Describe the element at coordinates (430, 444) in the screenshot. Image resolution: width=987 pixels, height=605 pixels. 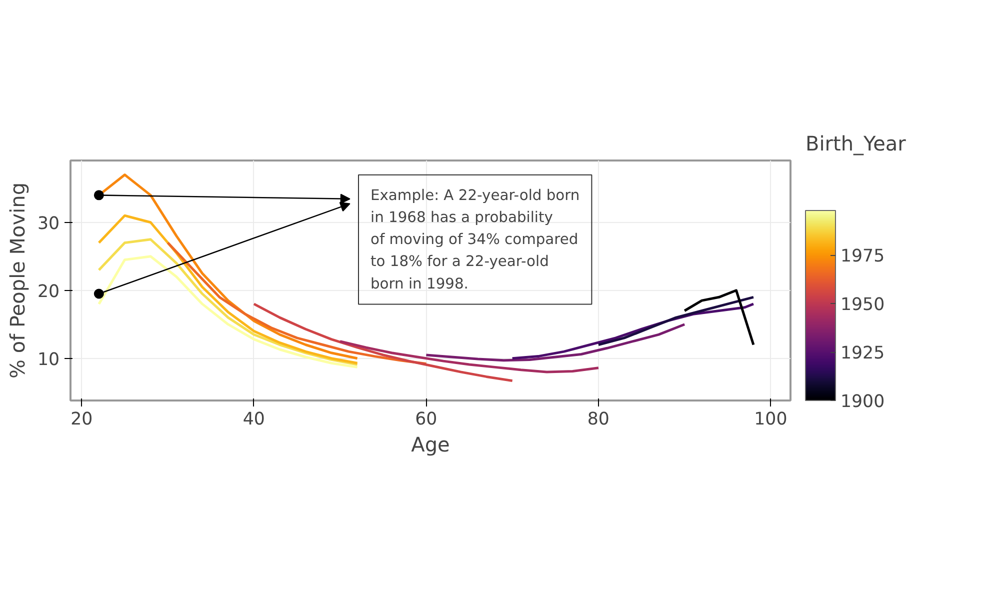
I see `x-axis-title: Age` at that location.